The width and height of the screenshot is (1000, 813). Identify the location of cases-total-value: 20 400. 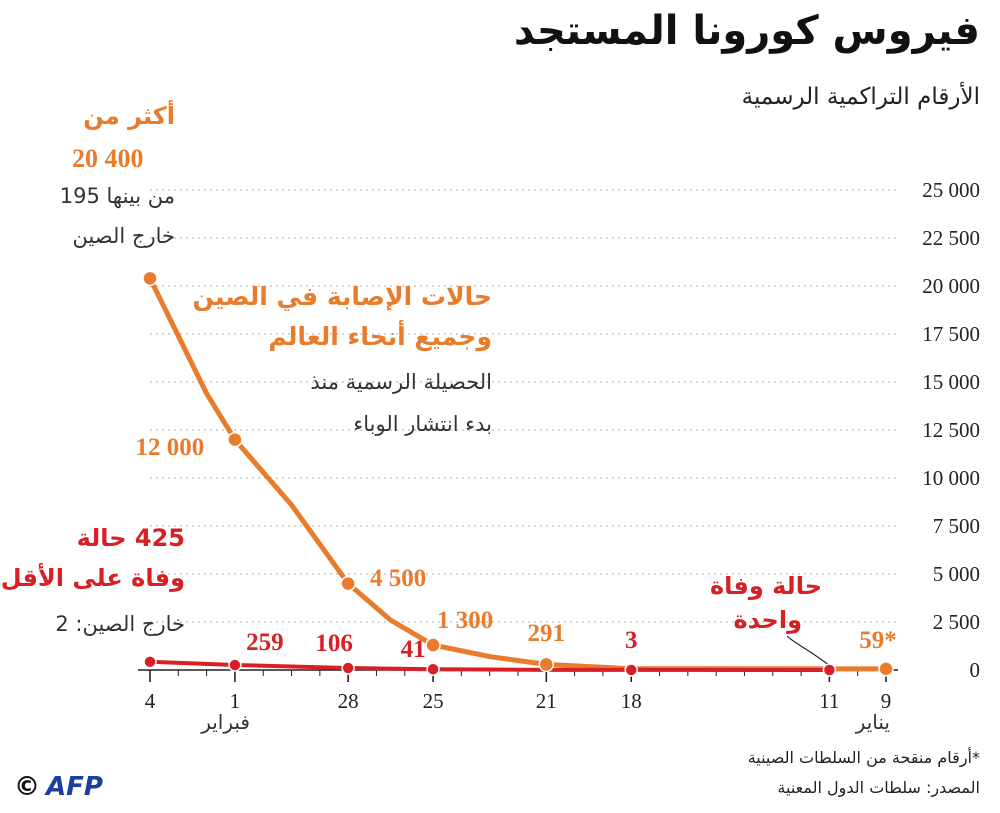
(108, 158).